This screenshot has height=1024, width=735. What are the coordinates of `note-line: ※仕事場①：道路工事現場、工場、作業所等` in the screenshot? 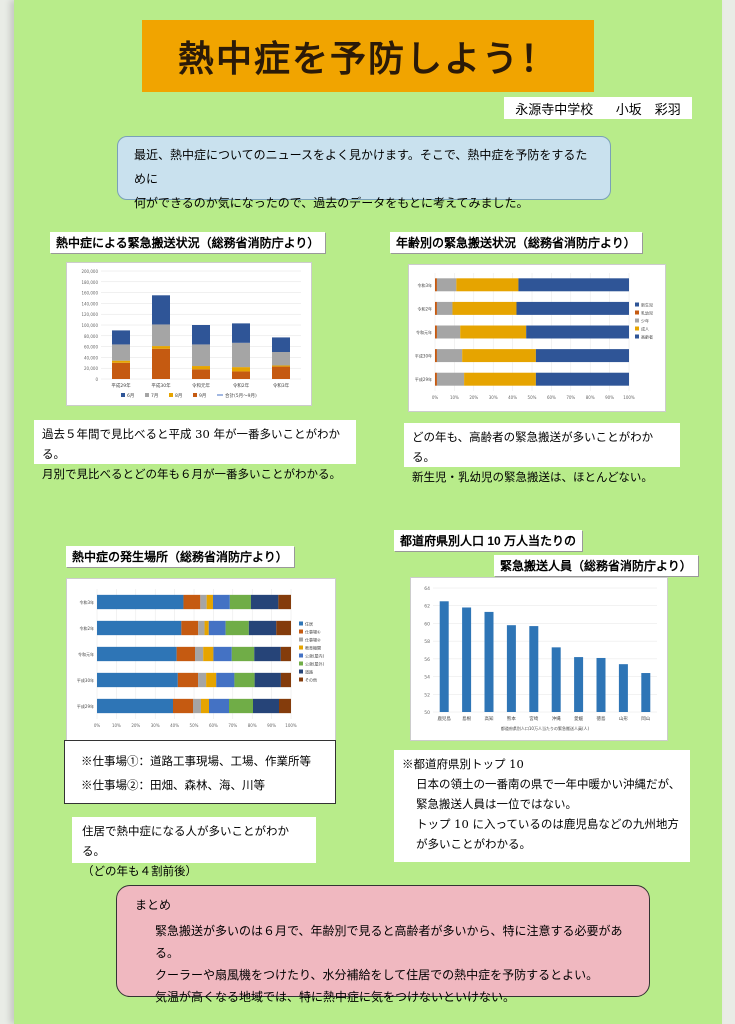 It's located at (196, 761).